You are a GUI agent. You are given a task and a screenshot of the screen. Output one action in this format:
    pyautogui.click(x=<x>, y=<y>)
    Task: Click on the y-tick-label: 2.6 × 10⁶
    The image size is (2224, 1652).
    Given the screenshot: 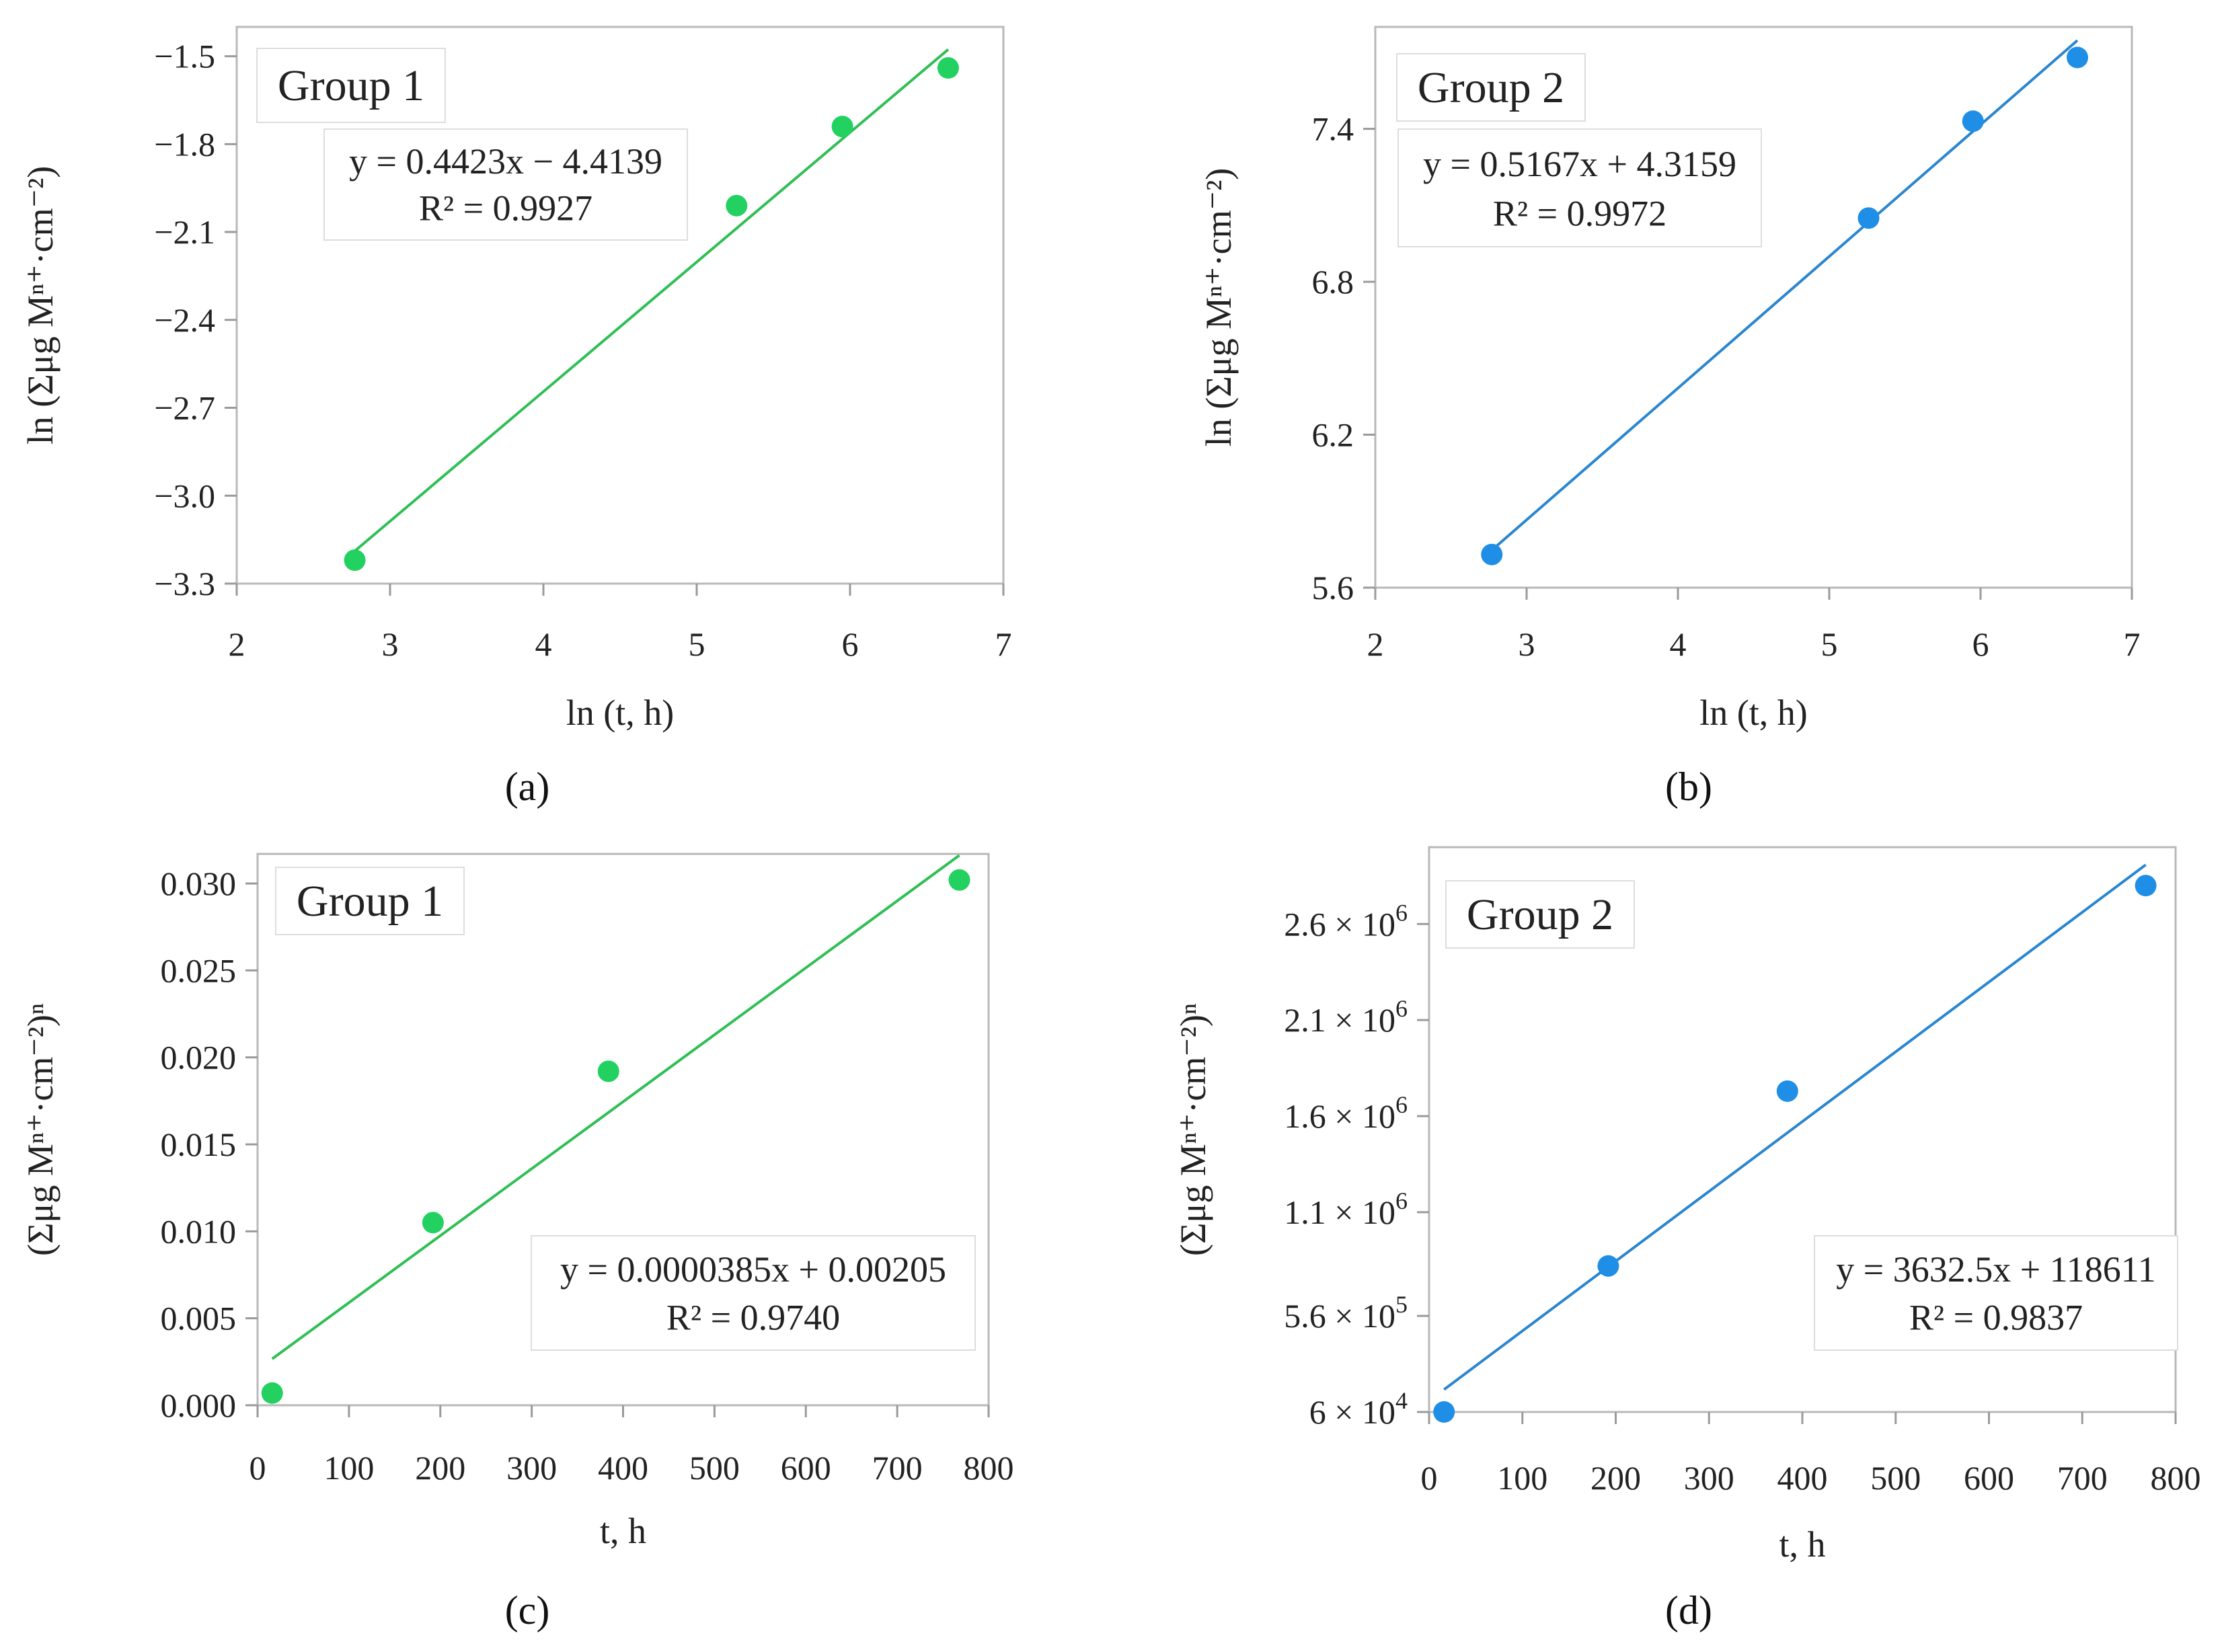 What is the action you would take?
    pyautogui.click(x=1346, y=921)
    